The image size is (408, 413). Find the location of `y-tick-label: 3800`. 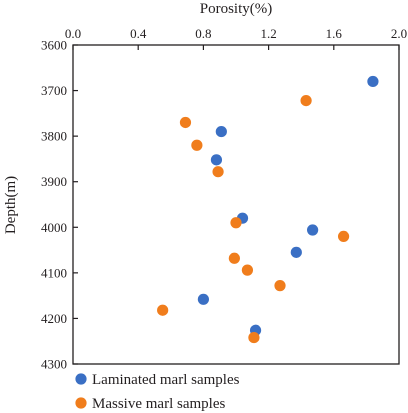

y-tick-label: 3800 is located at coordinates (54, 136).